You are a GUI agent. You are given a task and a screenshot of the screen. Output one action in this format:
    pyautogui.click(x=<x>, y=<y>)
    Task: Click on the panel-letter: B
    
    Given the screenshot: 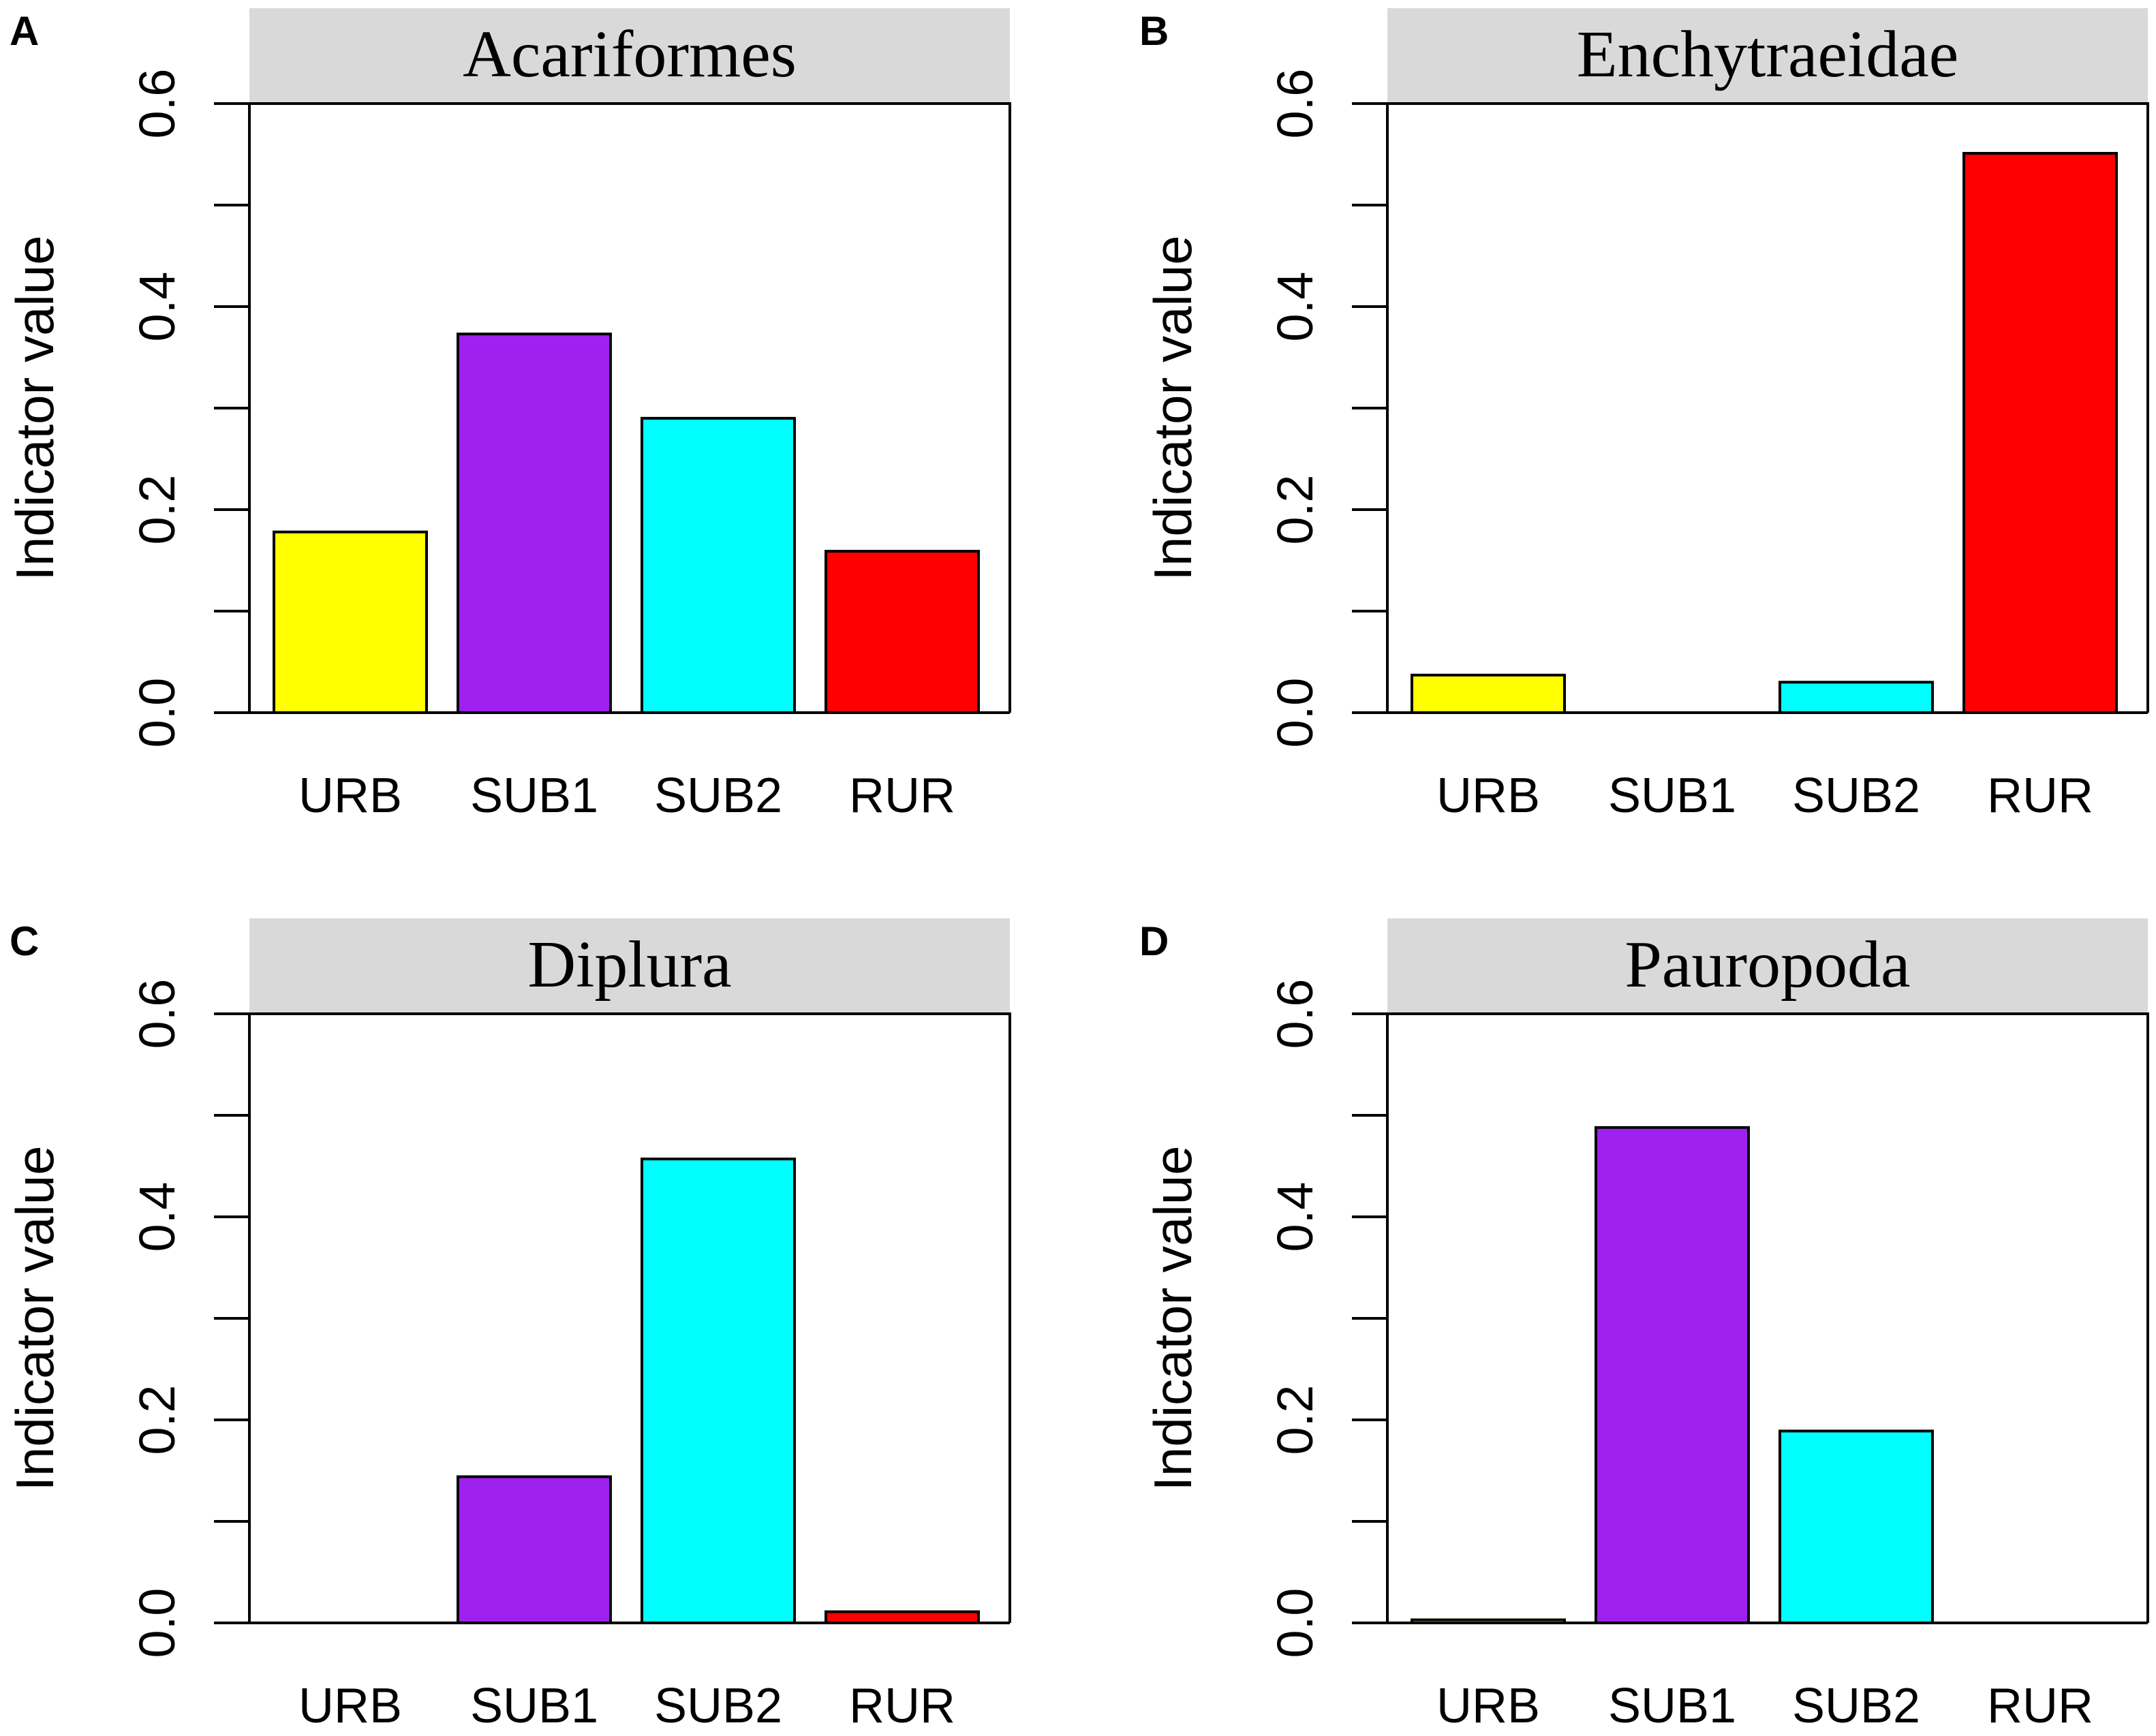 What is the action you would take?
    pyautogui.click(x=1154, y=31)
    